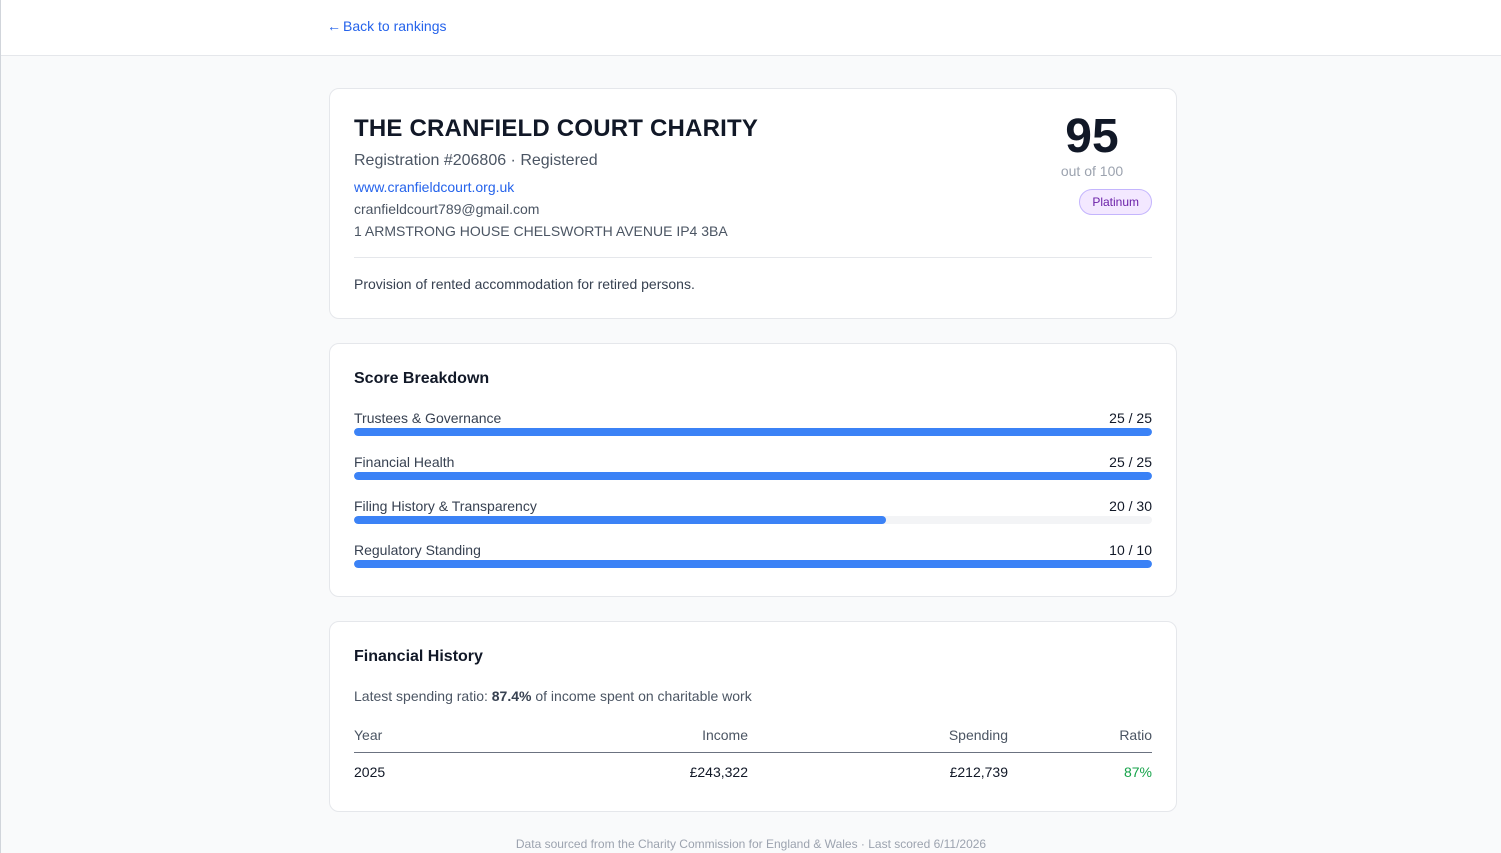  Describe the element at coordinates (423, 696) in the screenshot. I see `ratio-prefix: Latest spending ratio:` at that location.